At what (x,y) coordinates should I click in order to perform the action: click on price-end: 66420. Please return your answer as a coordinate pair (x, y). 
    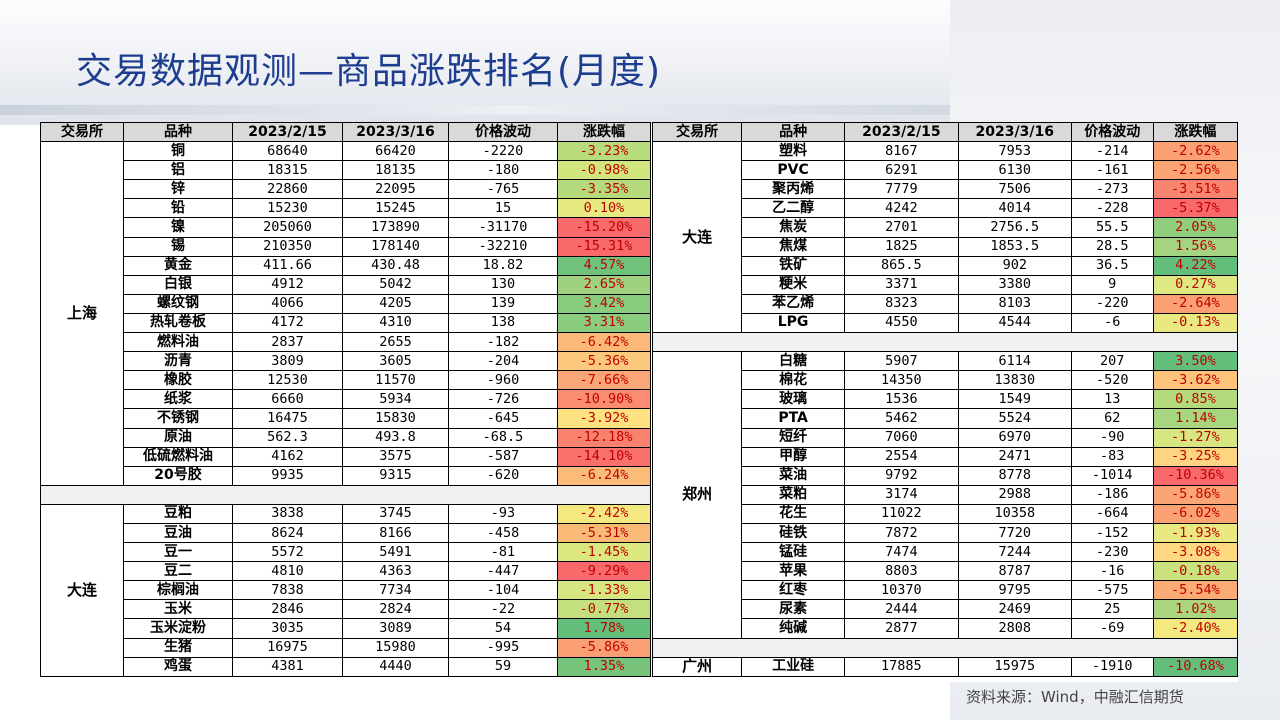
    Looking at the image, I should click on (395, 151).